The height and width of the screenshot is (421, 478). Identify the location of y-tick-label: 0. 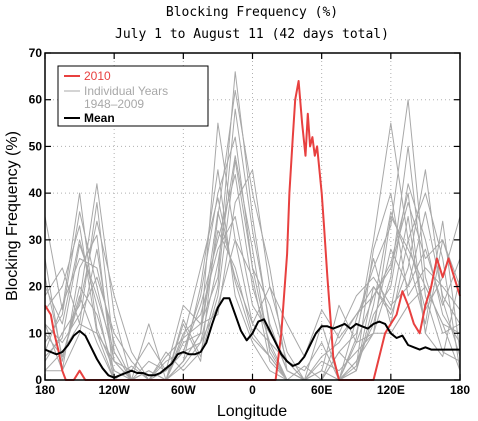
(38, 380).